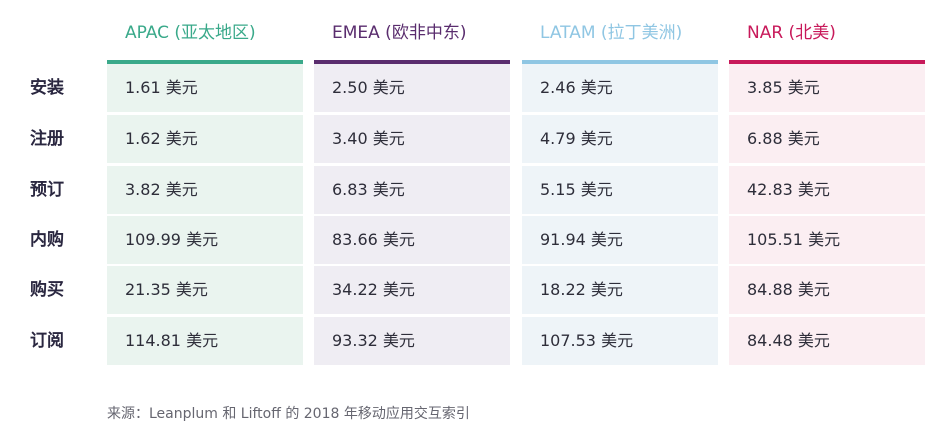 The width and height of the screenshot is (951, 443). Describe the element at coordinates (205, 62) in the screenshot. I see `column-bar-apac` at that location.